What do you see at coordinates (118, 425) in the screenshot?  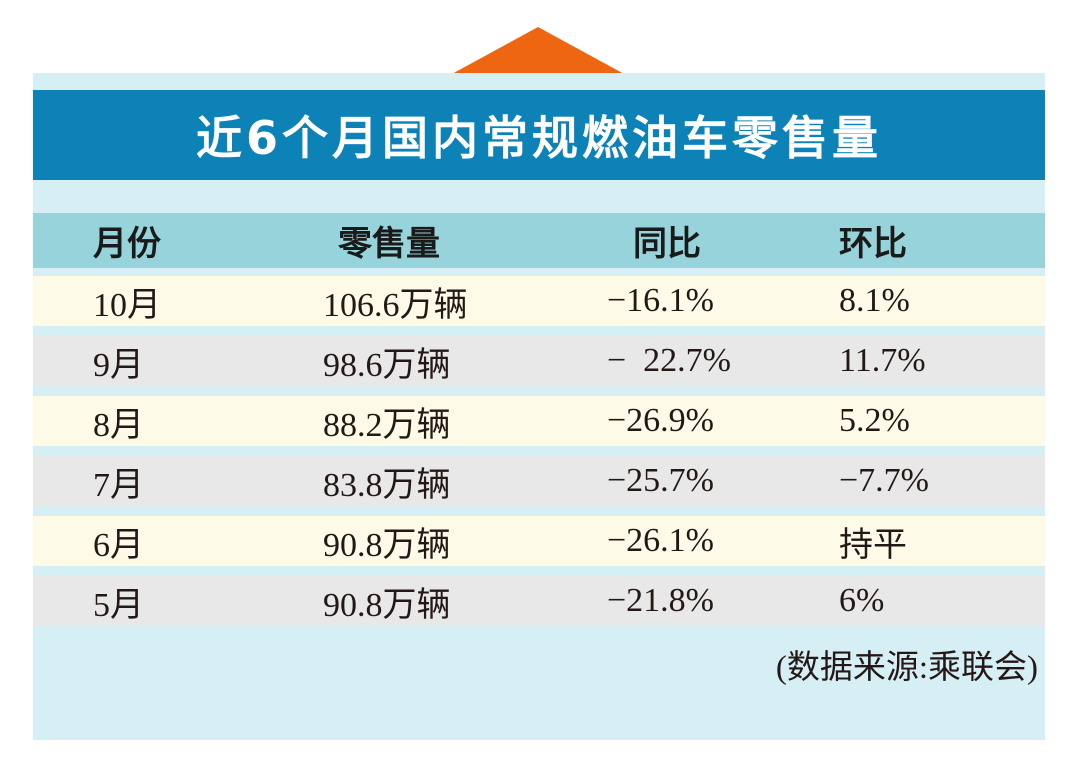 I see `cell-month: 8月` at bounding box center [118, 425].